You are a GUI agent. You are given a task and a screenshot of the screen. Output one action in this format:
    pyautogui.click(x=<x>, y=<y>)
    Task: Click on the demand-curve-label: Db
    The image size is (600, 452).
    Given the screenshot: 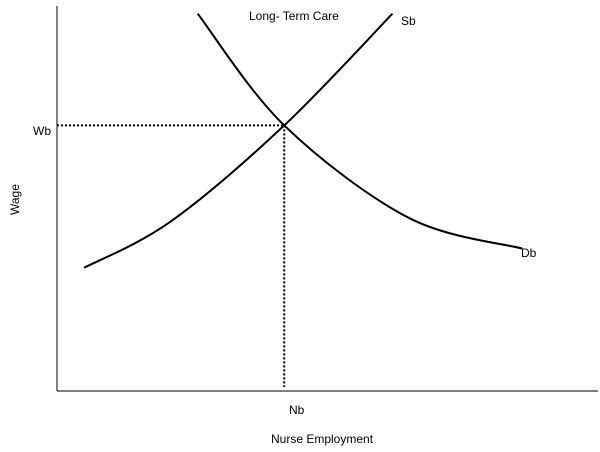 What is the action you would take?
    pyautogui.click(x=529, y=253)
    